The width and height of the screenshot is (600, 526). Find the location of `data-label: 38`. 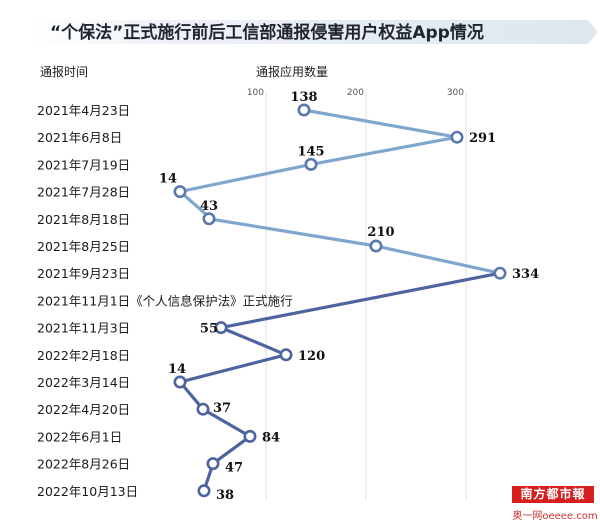

data-label: 38 is located at coordinates (225, 495).